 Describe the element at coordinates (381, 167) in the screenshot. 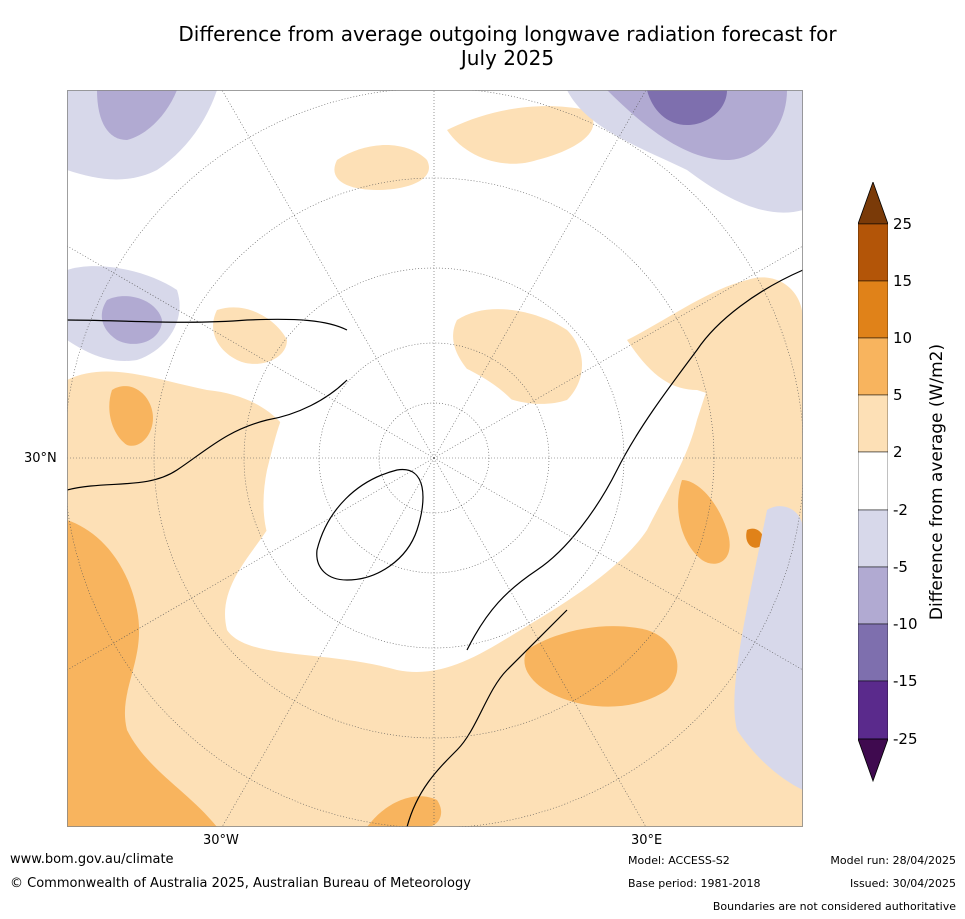

I see `anomaly-region-pos2-north` at that location.